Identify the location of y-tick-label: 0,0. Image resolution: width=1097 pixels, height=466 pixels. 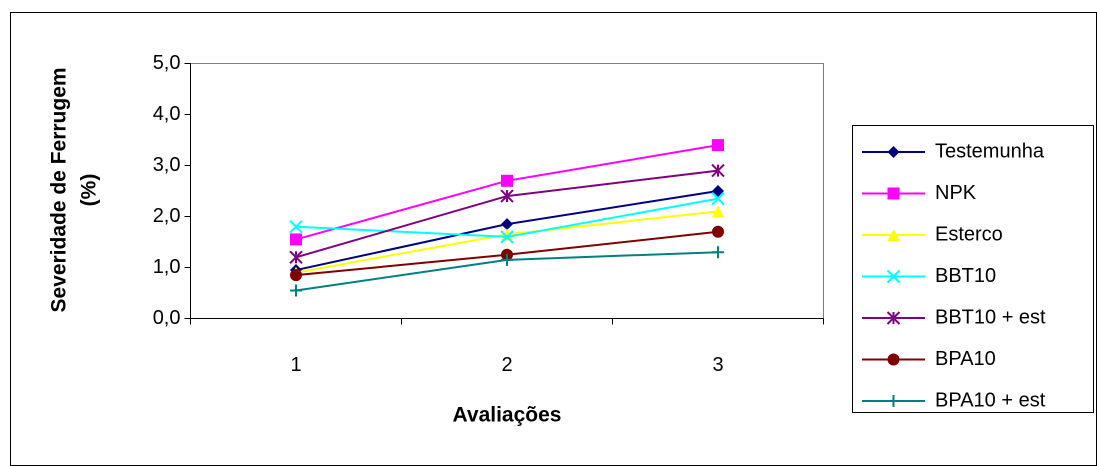
(167, 318).